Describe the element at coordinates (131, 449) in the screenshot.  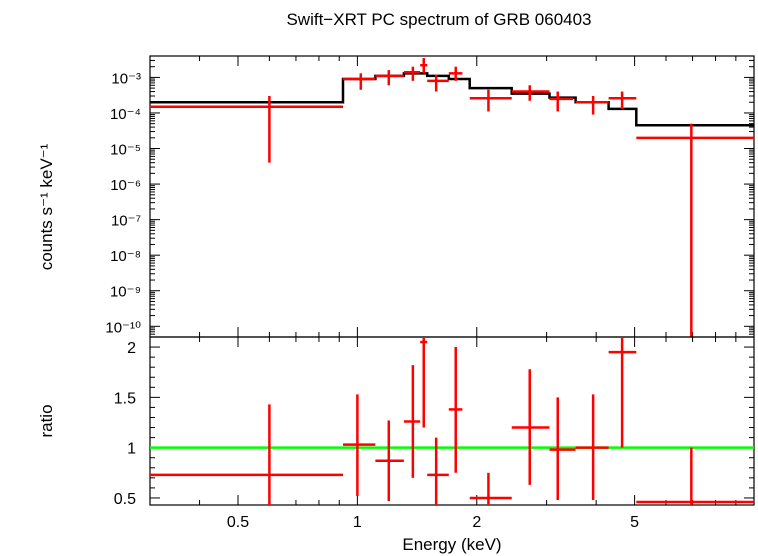
I see `y-tick-label: 1` at that location.